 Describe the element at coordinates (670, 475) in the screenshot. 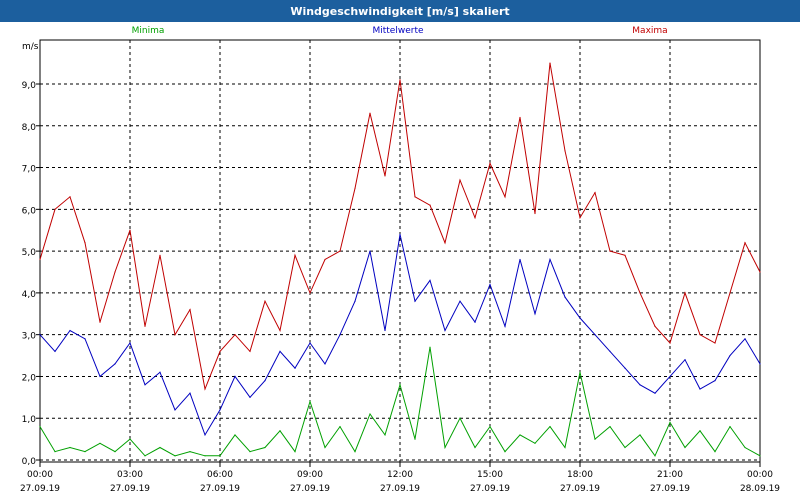

I see `x-tick-time-label: 21:00` at that location.